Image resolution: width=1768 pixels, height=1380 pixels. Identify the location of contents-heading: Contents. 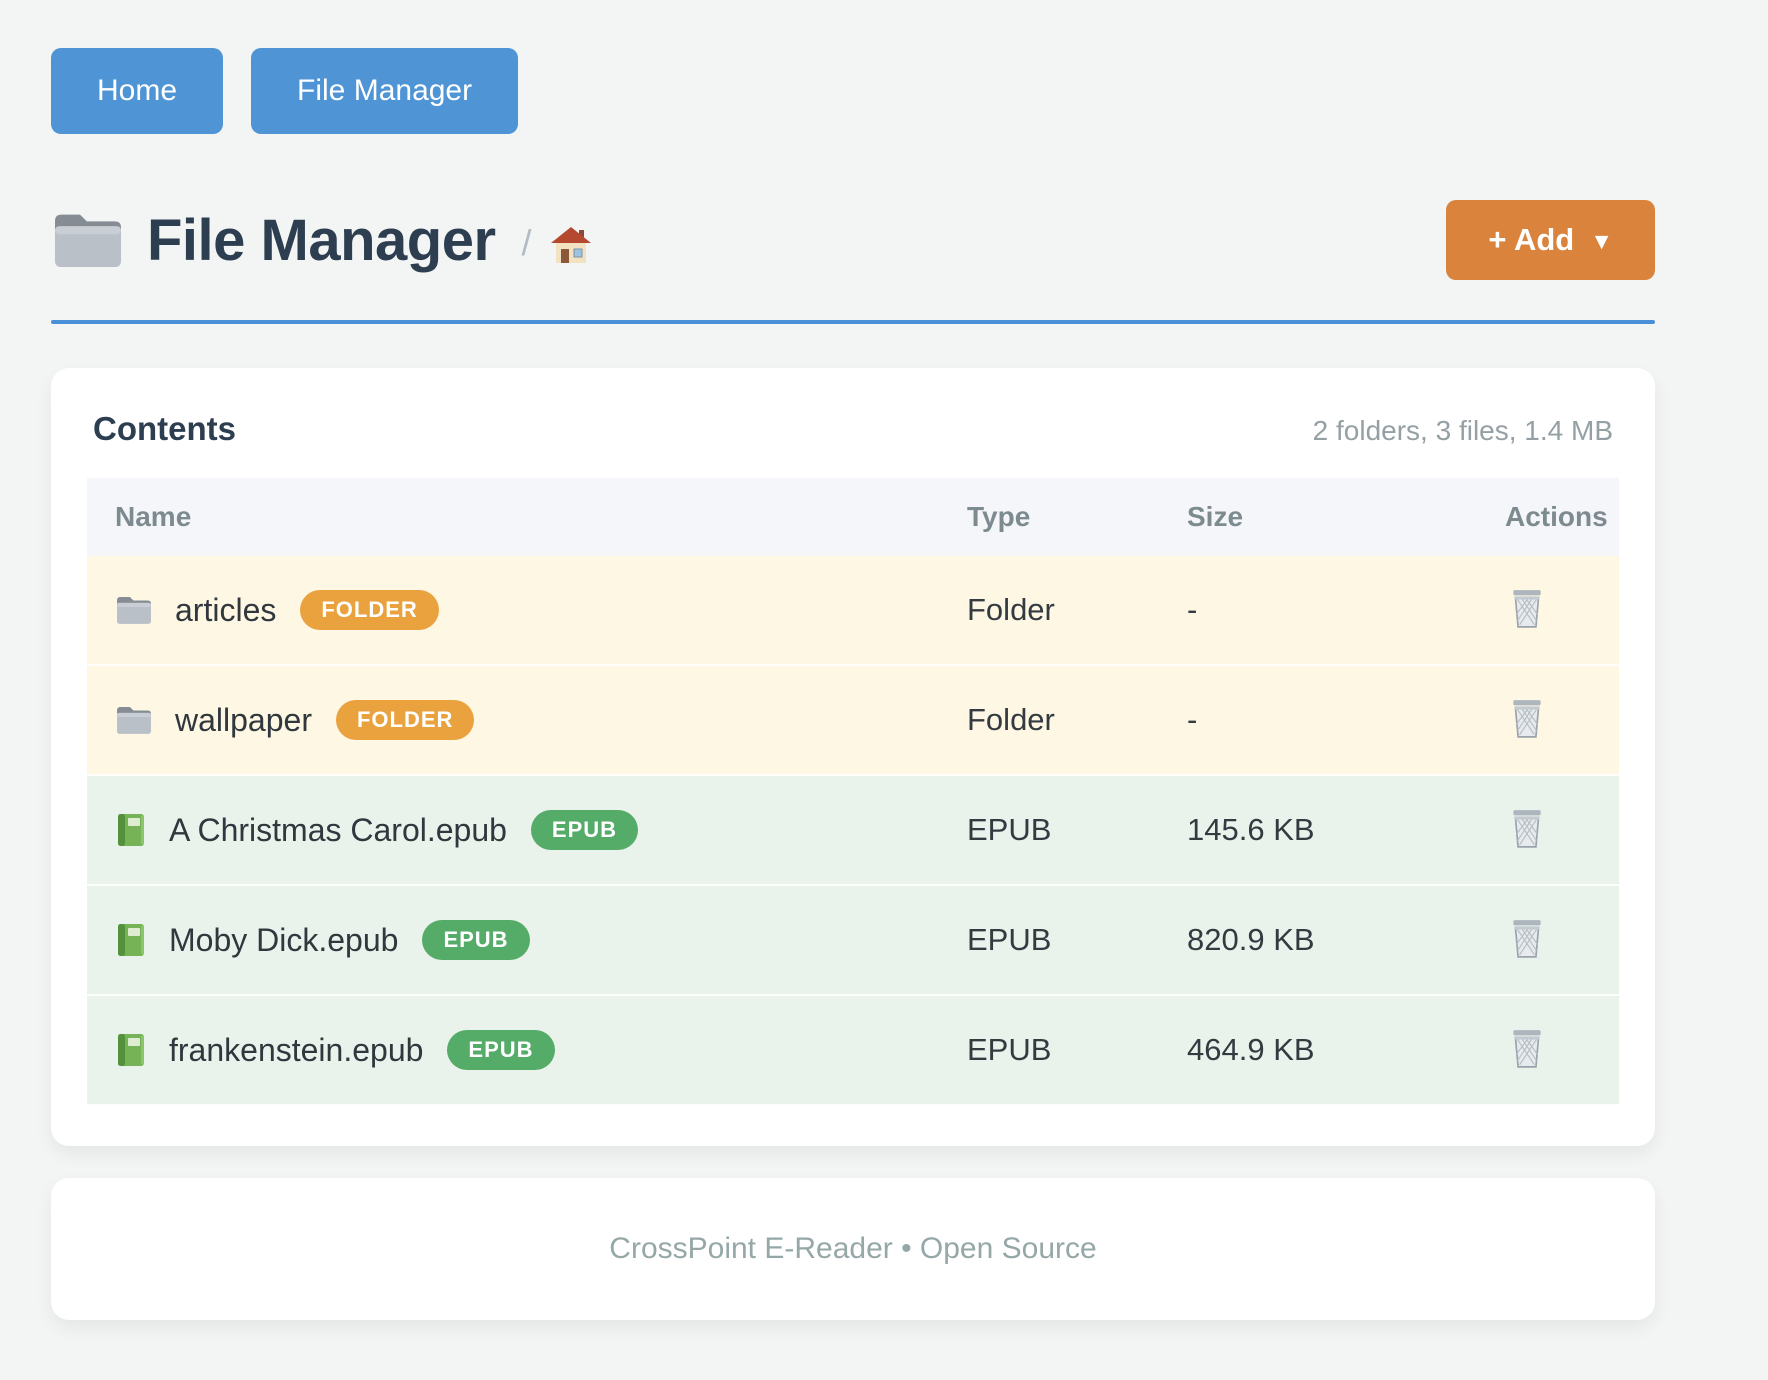
(164, 428).